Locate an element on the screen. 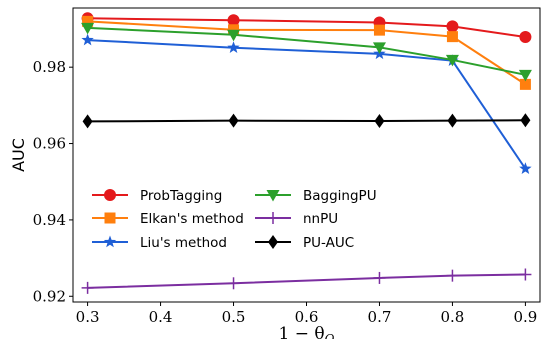  series-line-pu-auc is located at coordinates (306, 121).